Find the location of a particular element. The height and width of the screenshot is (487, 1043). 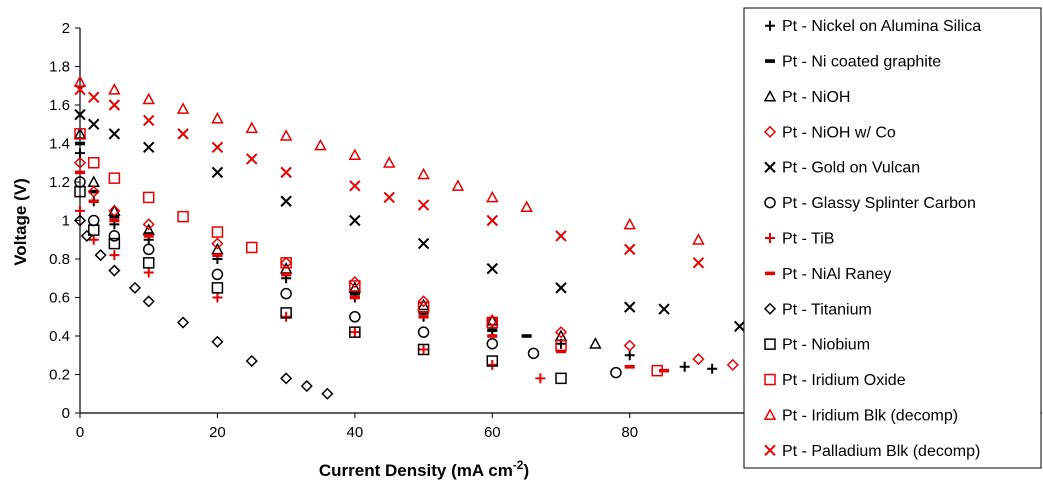

x-tick-label: 60 is located at coordinates (492, 432).